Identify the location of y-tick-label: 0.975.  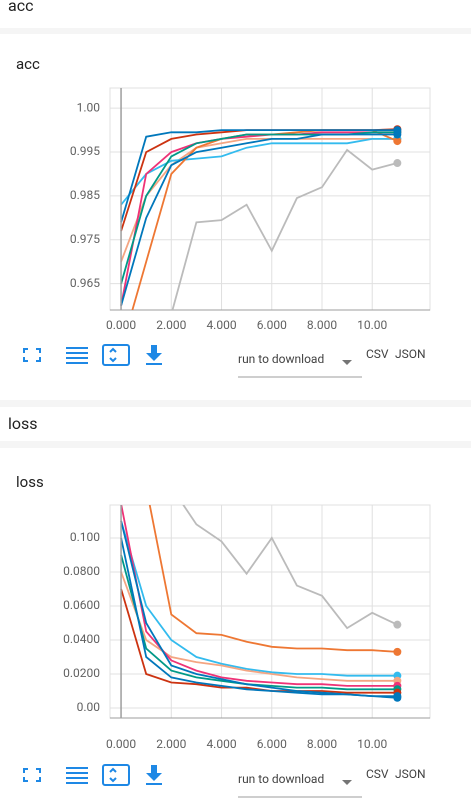
(85, 239).